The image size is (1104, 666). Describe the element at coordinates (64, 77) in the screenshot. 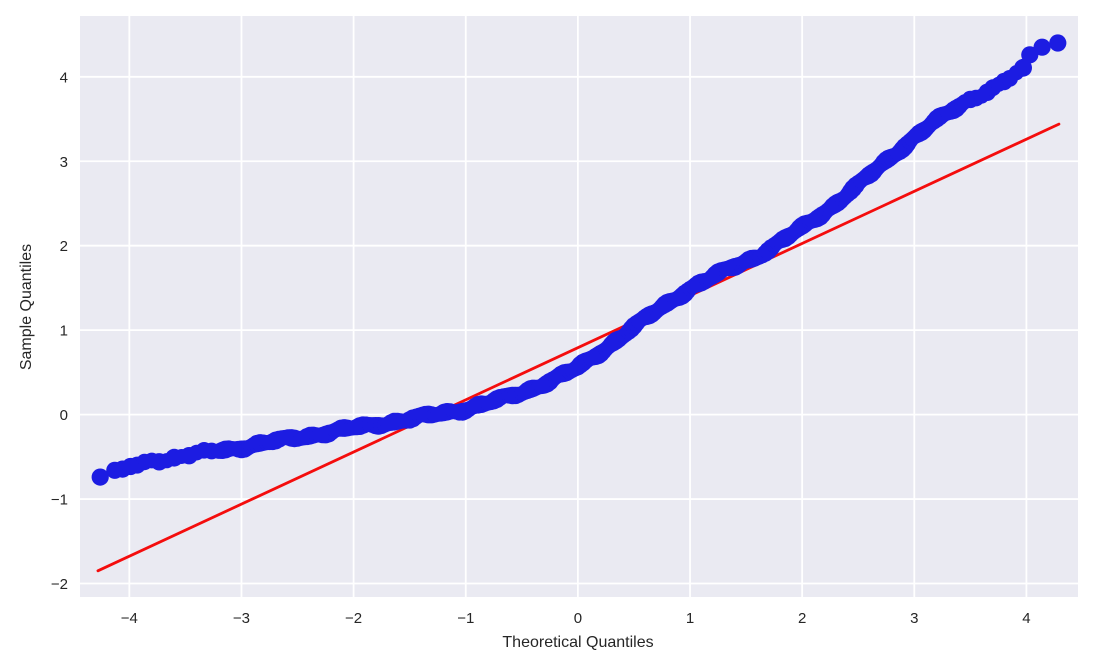

I see `y-tick-label: 4` at that location.